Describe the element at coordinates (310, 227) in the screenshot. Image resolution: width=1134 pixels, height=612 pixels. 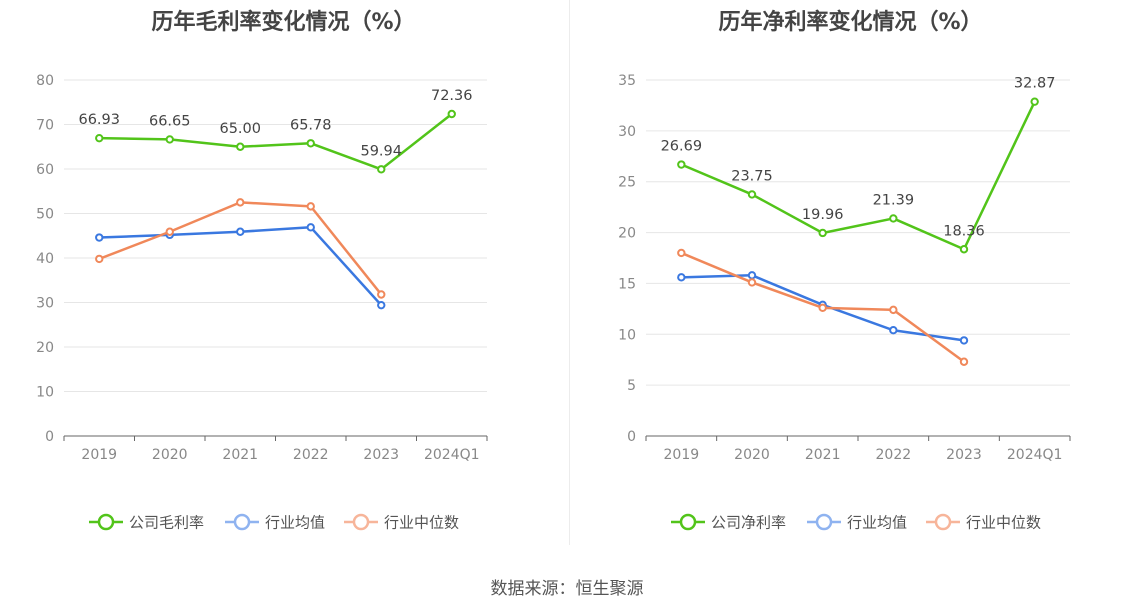
I see `gm-series-1-point-2022` at that location.